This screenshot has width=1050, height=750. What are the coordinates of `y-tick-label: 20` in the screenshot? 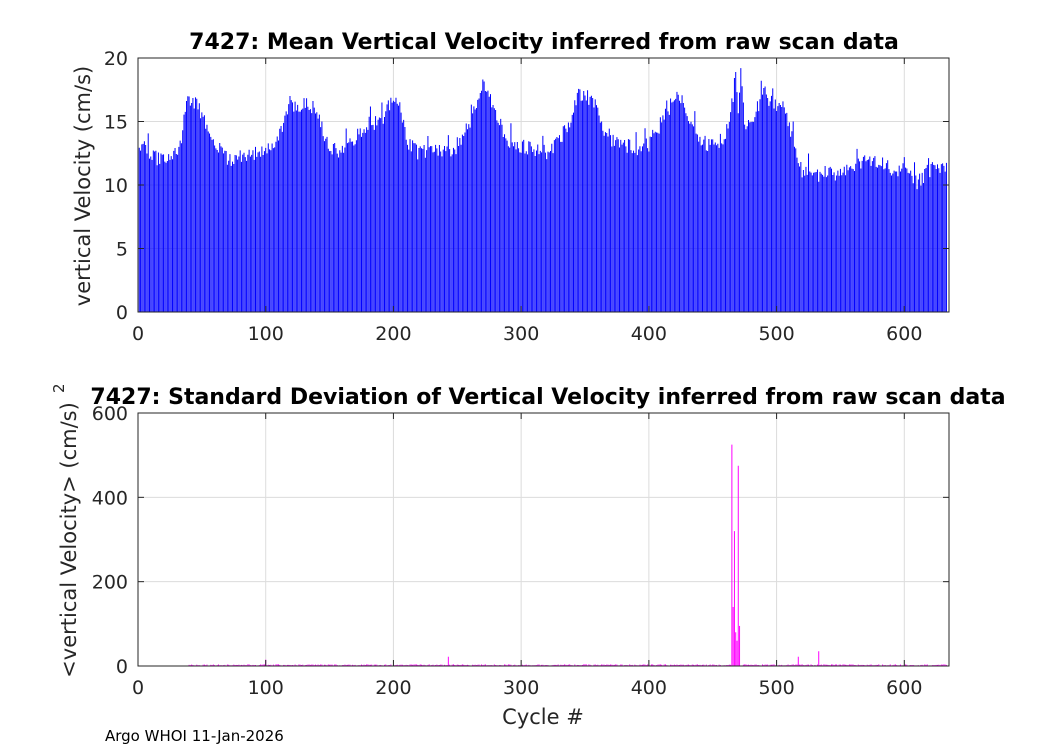 It's located at (116, 59).